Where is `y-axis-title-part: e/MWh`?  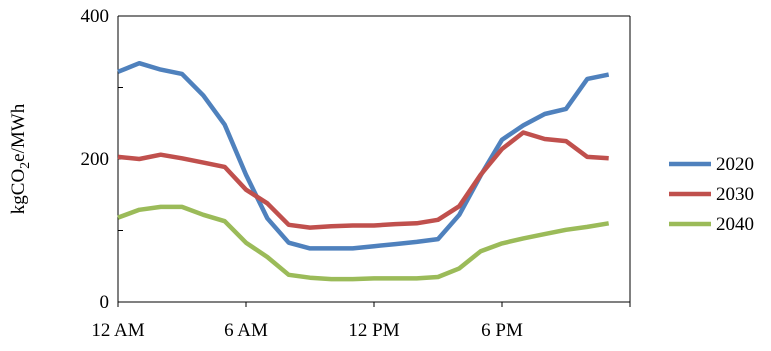 y-axis-title-part: e/MWh is located at coordinates (18, 132).